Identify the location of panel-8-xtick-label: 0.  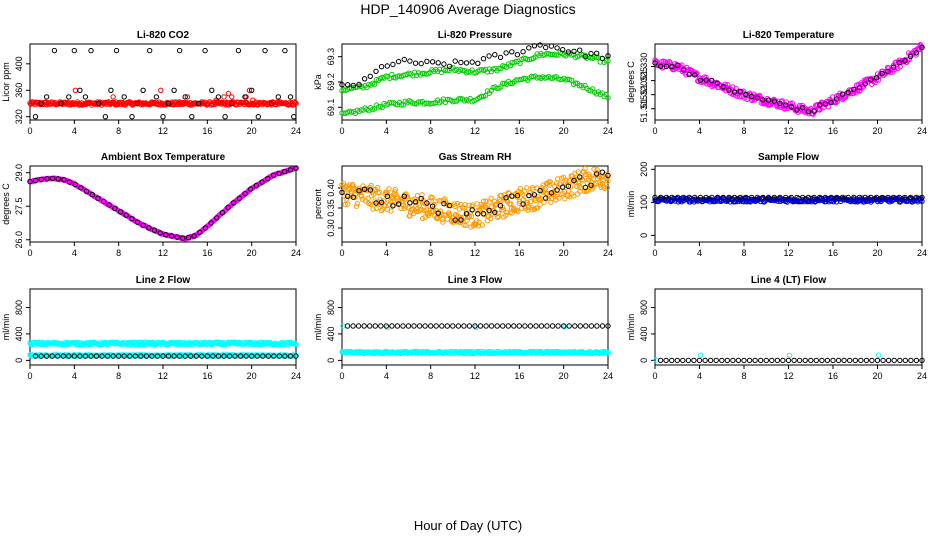
(341, 376).